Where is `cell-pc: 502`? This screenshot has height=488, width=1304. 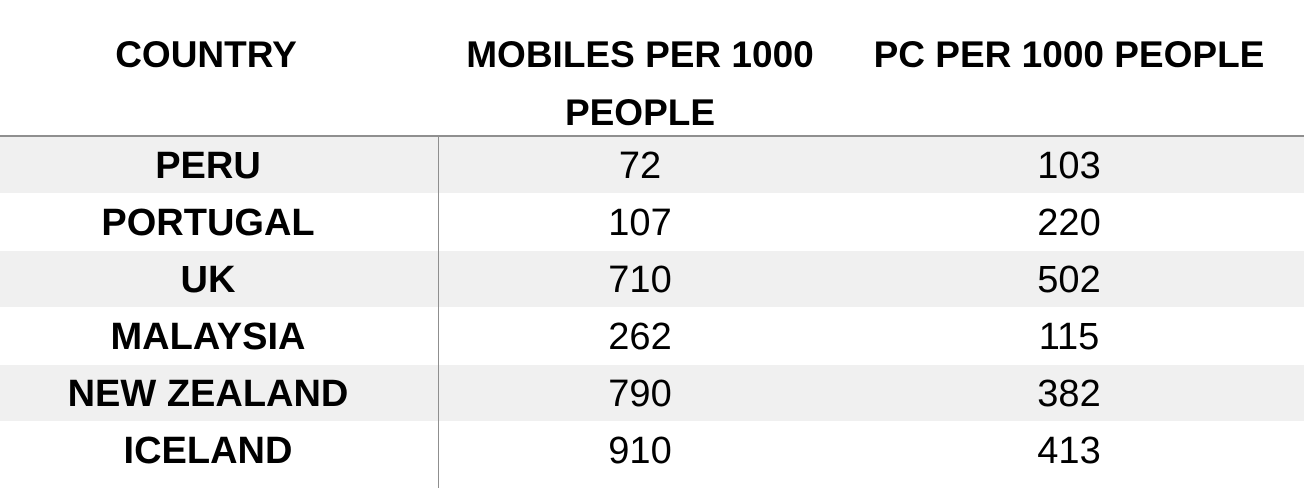 cell-pc: 502 is located at coordinates (1069, 280).